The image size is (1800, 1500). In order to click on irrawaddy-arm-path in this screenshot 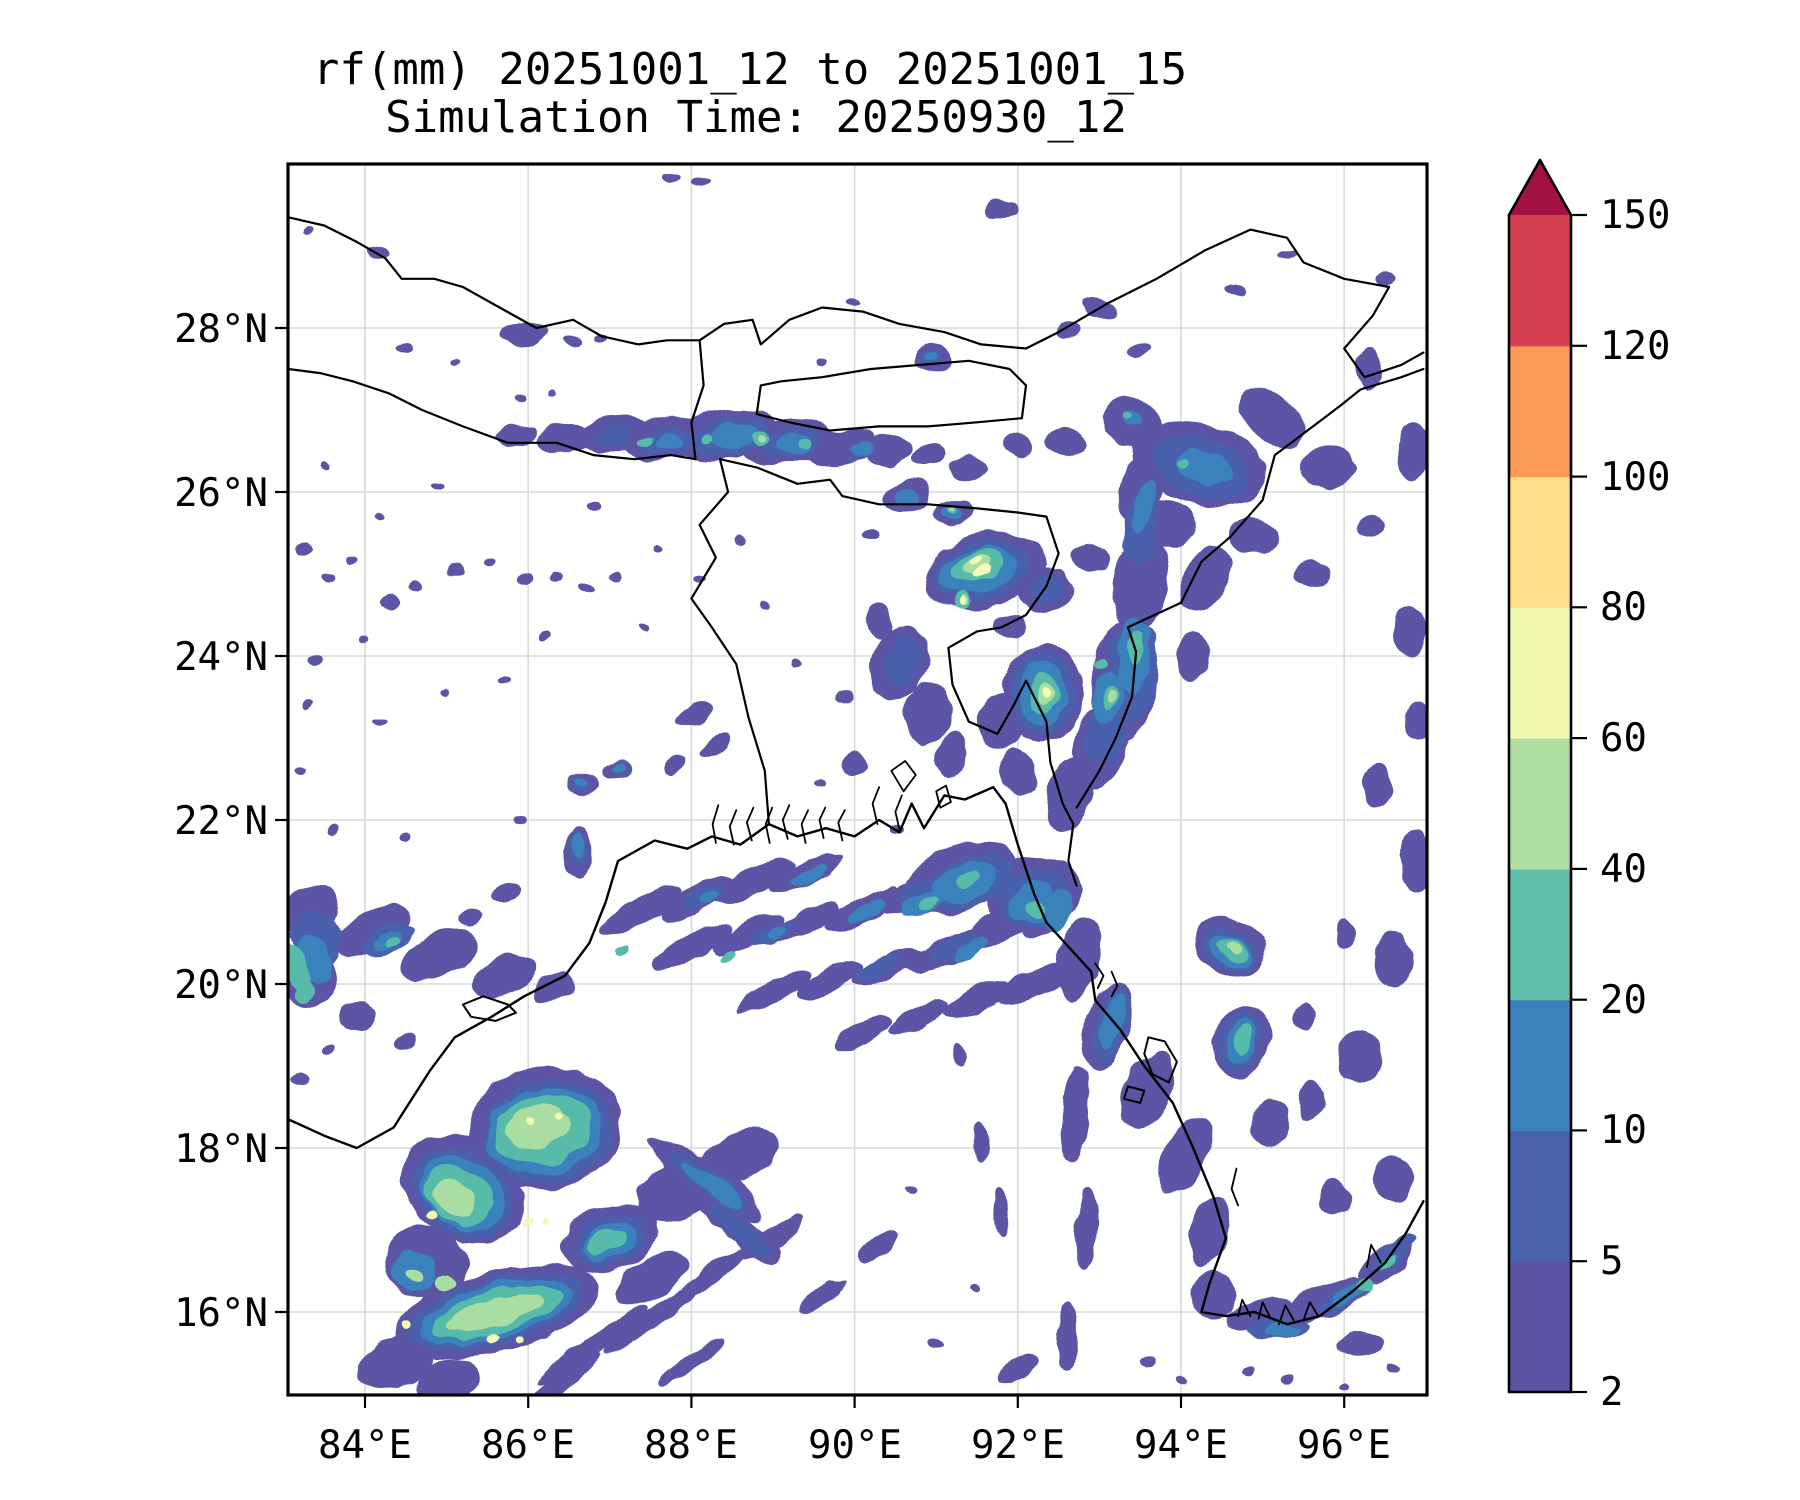, I will do `click(1234, 1187)`.